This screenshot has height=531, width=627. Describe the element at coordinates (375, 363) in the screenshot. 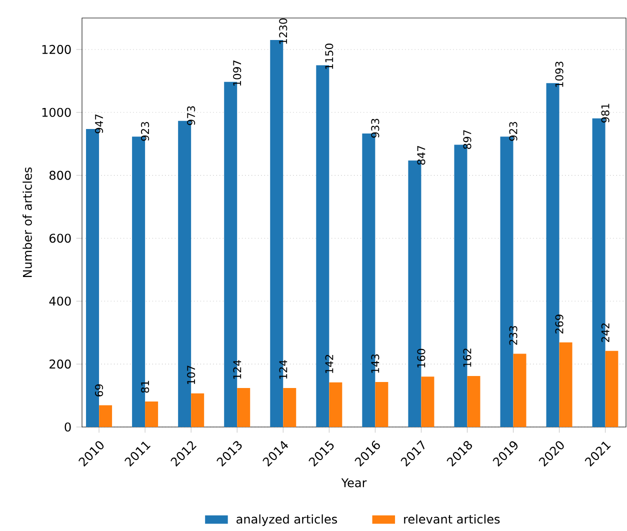

I see `data-label: 143` at that location.